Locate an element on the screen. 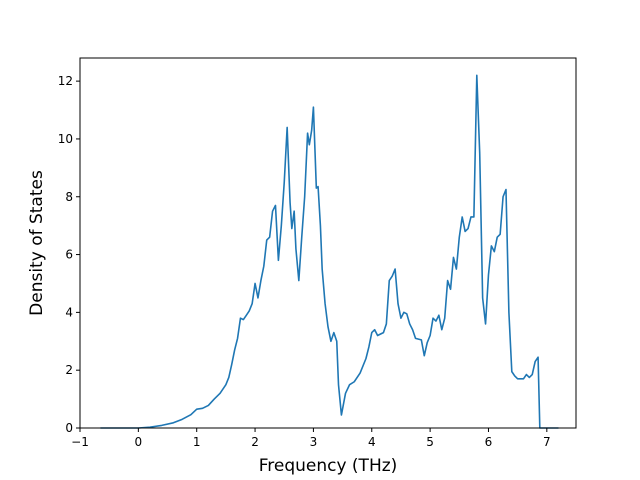 The width and height of the screenshot is (640, 480). x-tick-label: 5 is located at coordinates (430, 442).